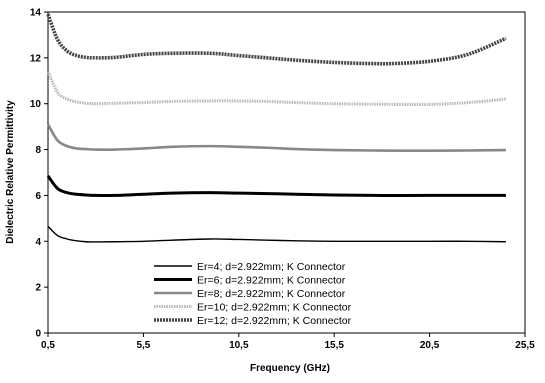 This screenshot has height=383, width=545. I want to click on x-axis-title: Frequency (GHz), so click(290, 368).